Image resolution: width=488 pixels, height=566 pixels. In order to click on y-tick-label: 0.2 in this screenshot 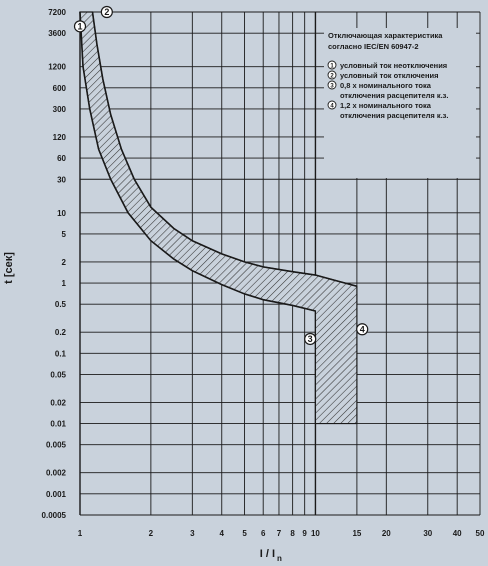, I will do `click(61, 332)`.